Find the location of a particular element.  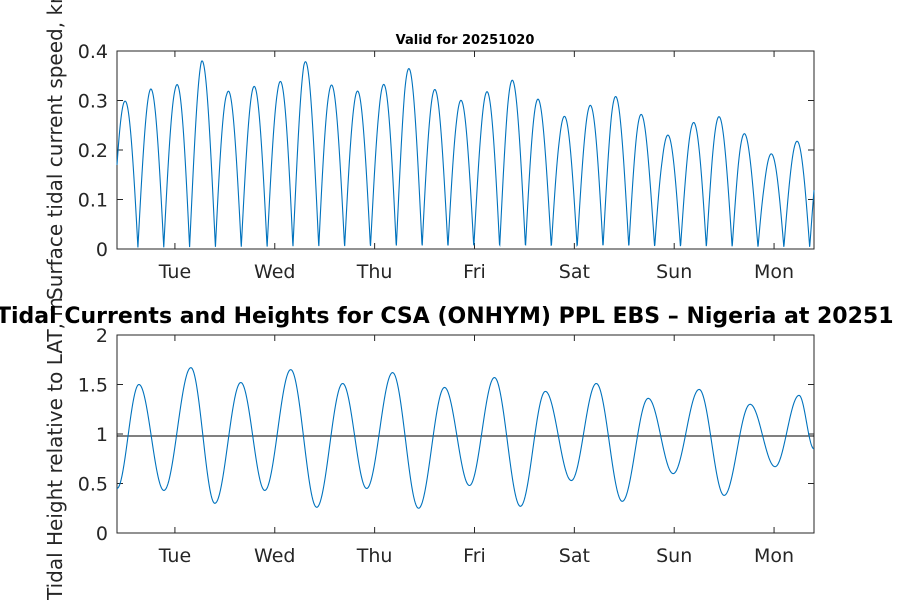

current-speed-title: Valid for 20251020 is located at coordinates (465, 40).